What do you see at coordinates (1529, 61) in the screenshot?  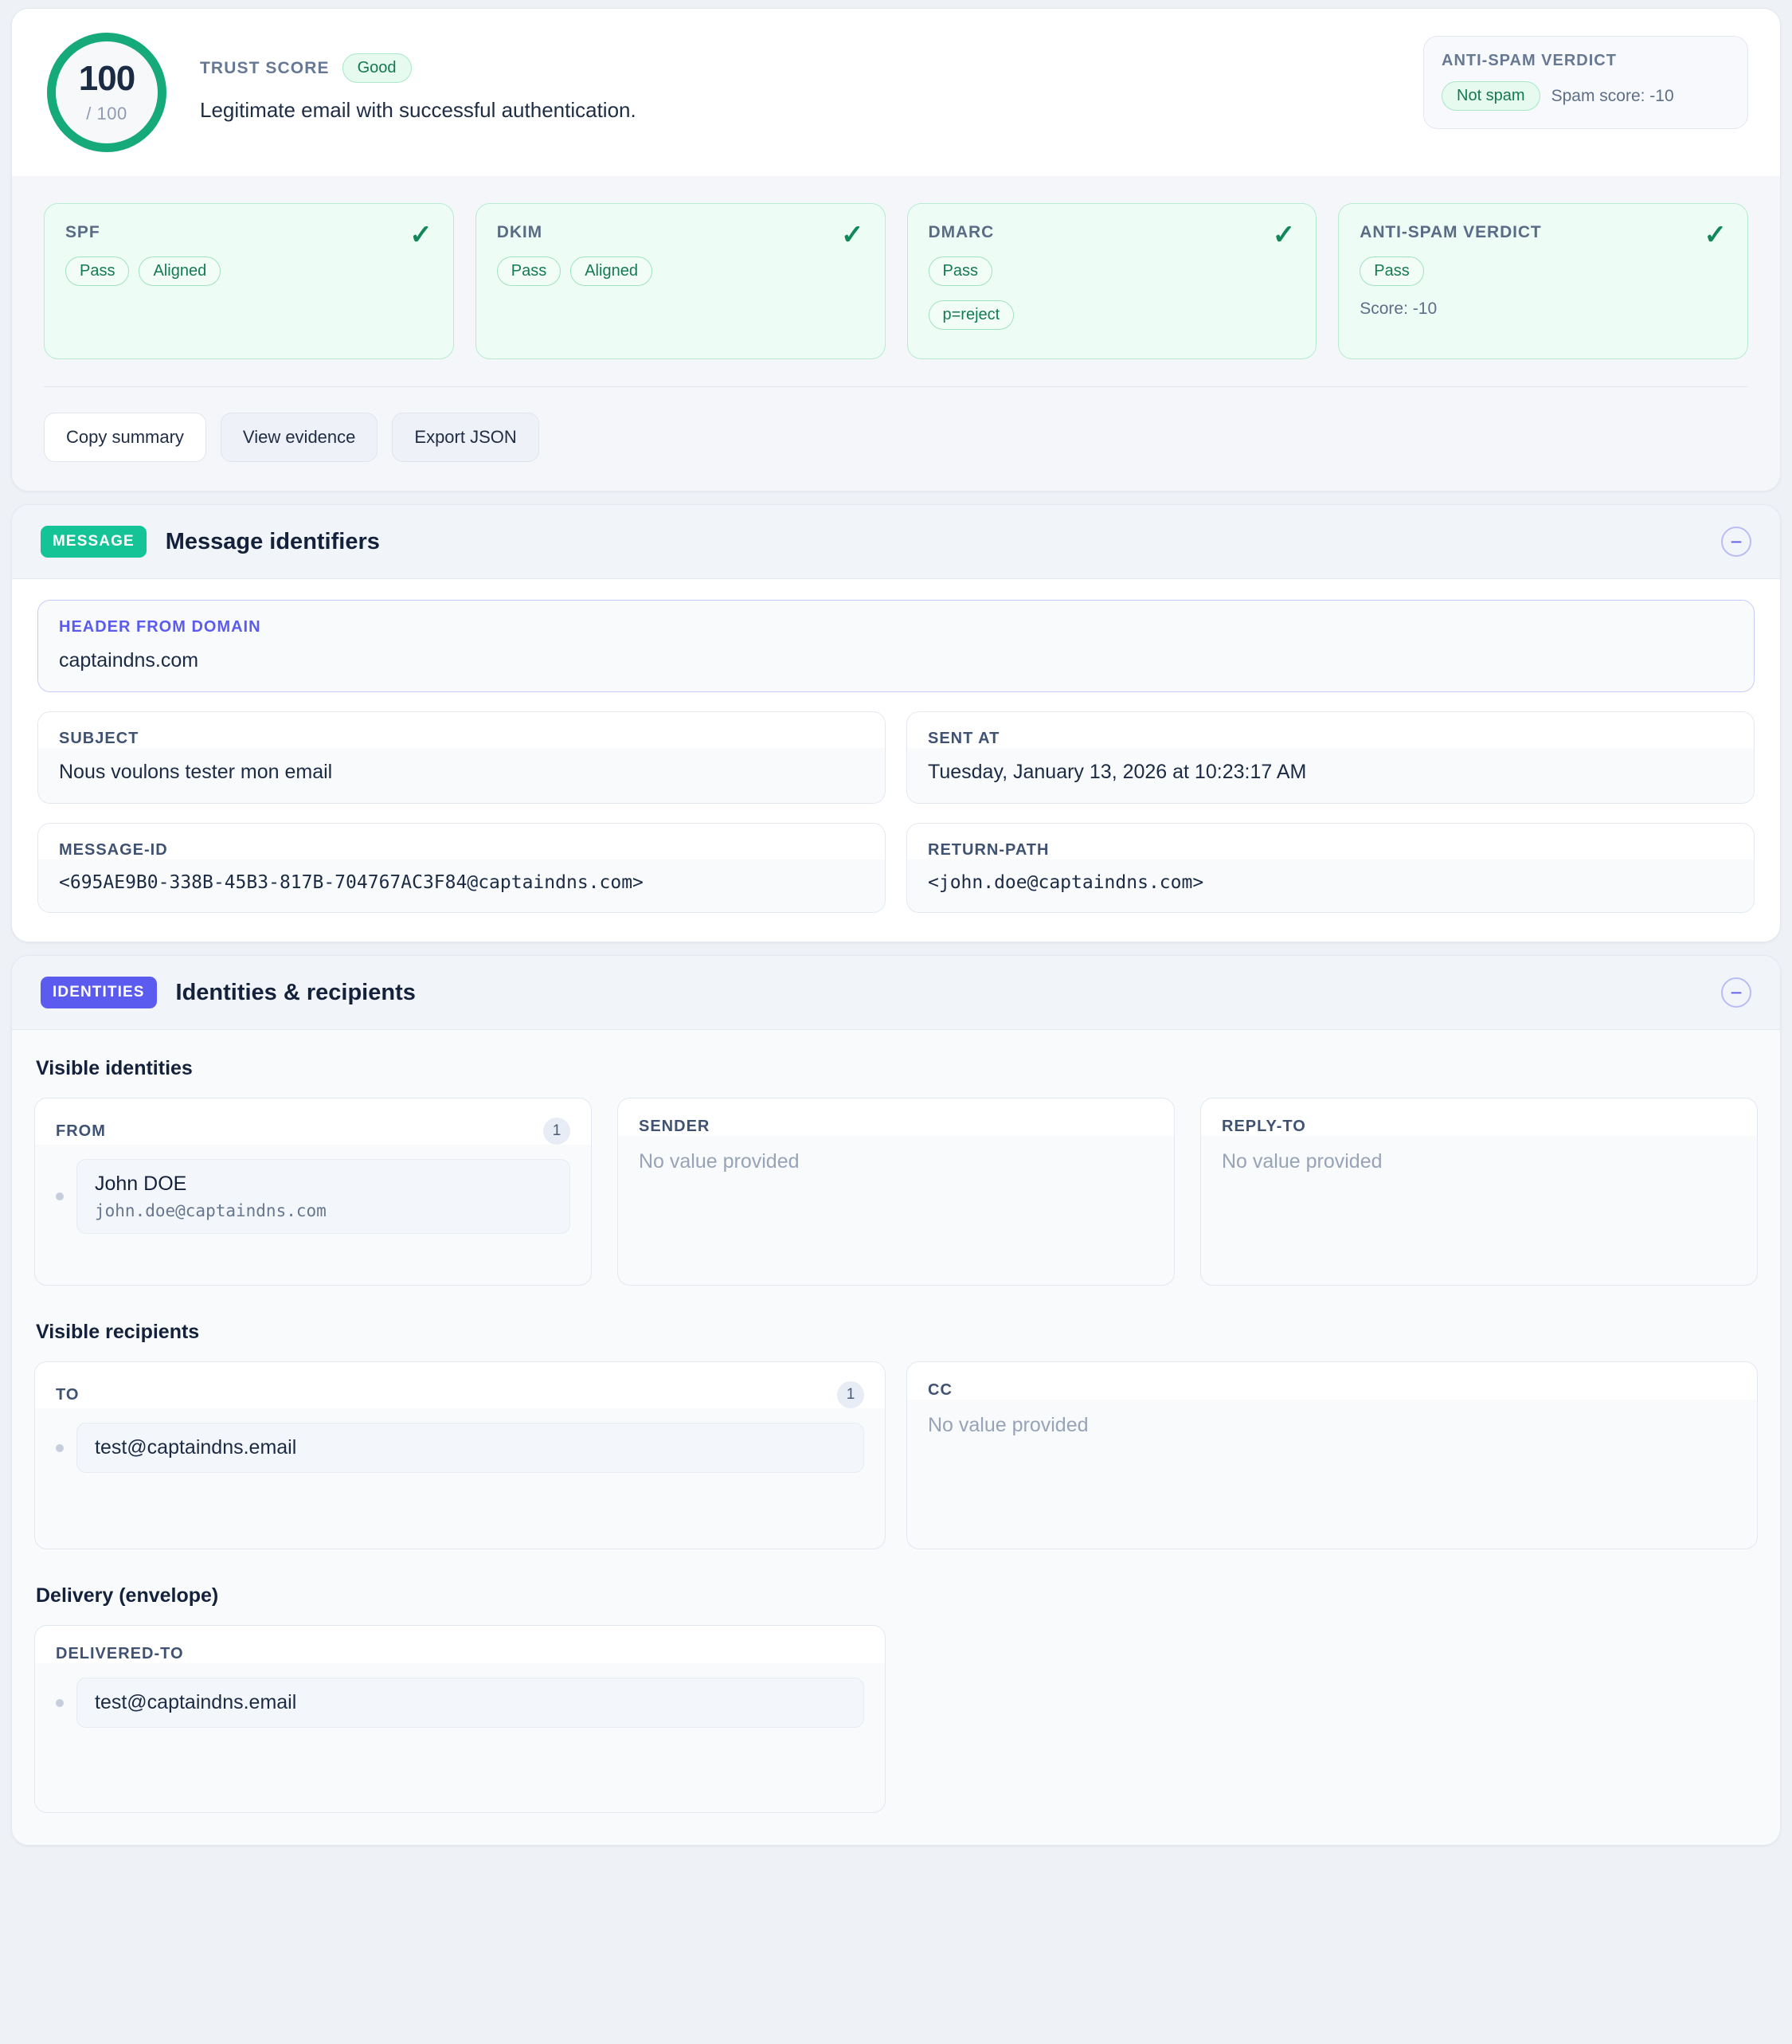 I see `anti-spam-verdict-title: ANTI-SPAM VERDICT` at bounding box center [1529, 61].